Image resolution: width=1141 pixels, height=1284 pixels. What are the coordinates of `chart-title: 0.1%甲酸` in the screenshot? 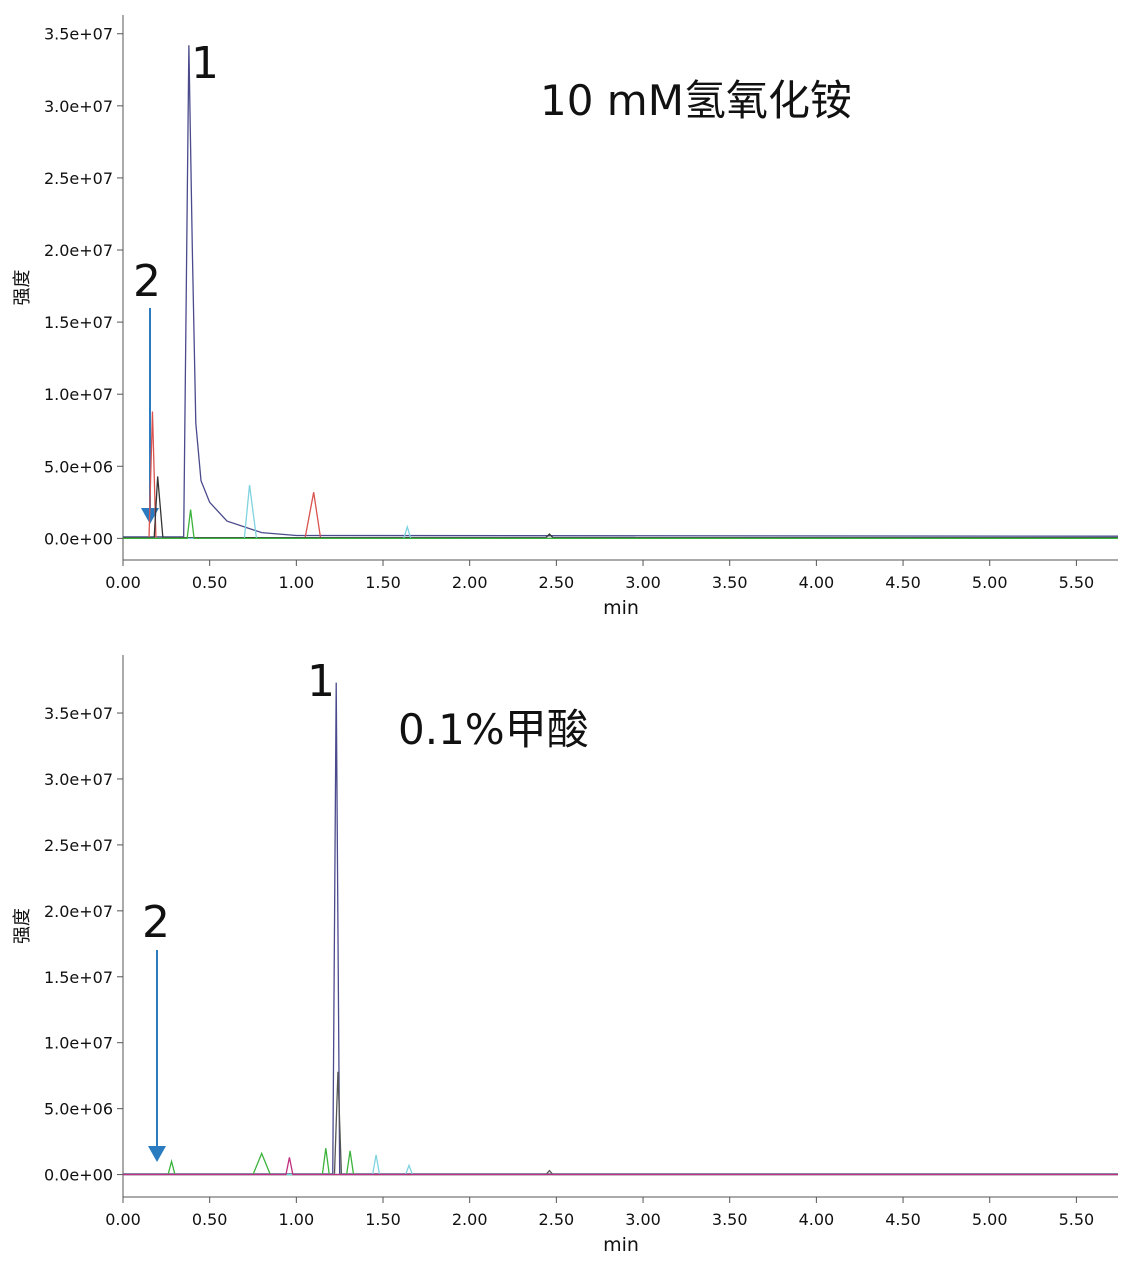 It's located at (493, 729).